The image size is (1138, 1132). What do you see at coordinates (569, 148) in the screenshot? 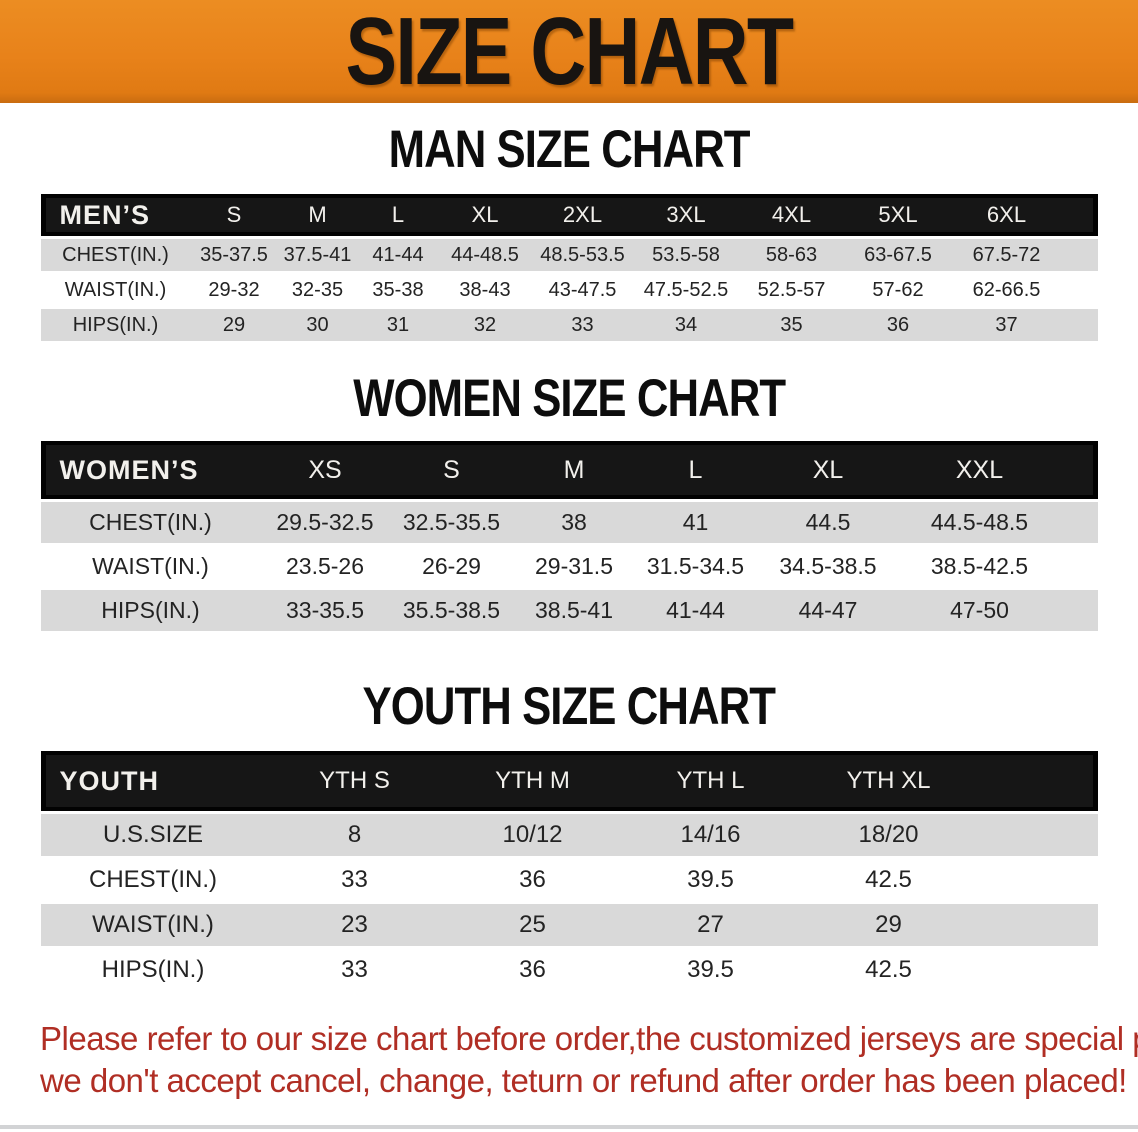
I see `men-section-title-text: MAN SIZE CHART` at bounding box center [569, 148].